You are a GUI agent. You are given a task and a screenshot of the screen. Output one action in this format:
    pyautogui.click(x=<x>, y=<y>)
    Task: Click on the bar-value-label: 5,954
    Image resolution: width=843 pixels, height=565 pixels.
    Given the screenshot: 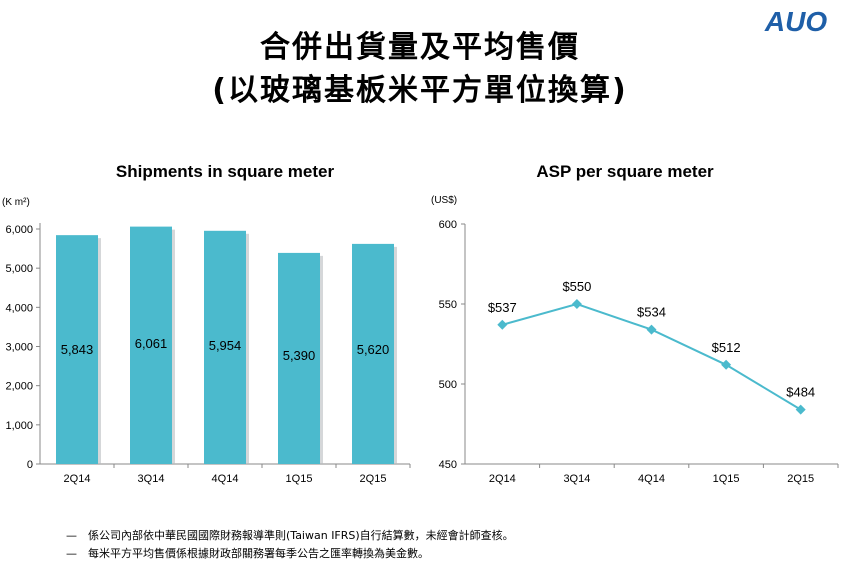 What is the action you would take?
    pyautogui.click(x=225, y=345)
    